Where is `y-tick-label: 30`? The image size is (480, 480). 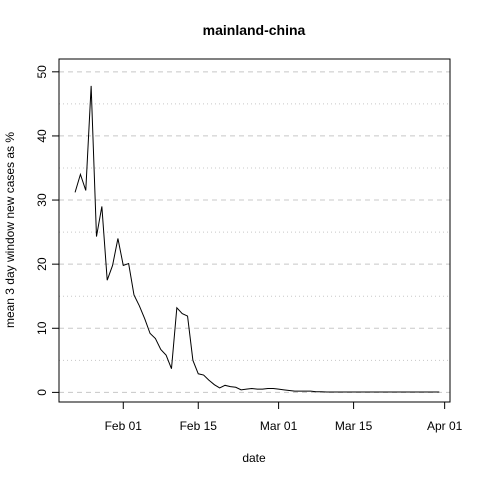 y-tick-label: 30 is located at coordinates (42, 200).